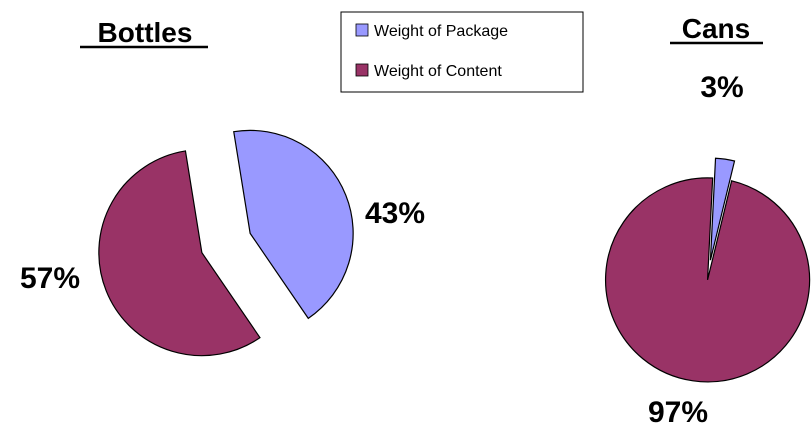  Describe the element at coordinates (145, 32) in the screenshot. I see `bottles-title: Bottles` at that location.